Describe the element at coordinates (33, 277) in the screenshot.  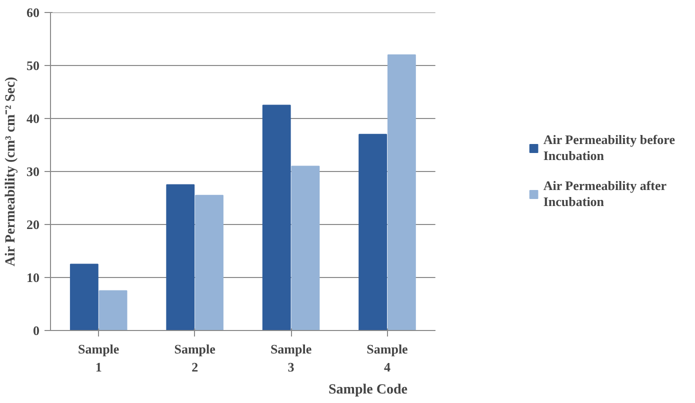
I see `y-tick-label: 10` at that location.